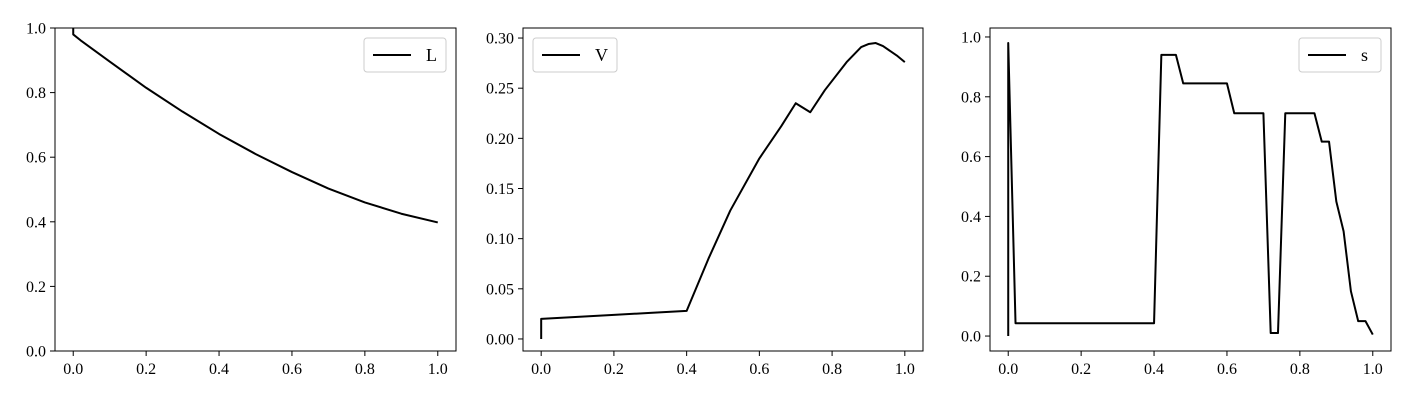  What do you see at coordinates (500, 239) in the screenshot?
I see `y-tick-label: 0.10` at bounding box center [500, 239].